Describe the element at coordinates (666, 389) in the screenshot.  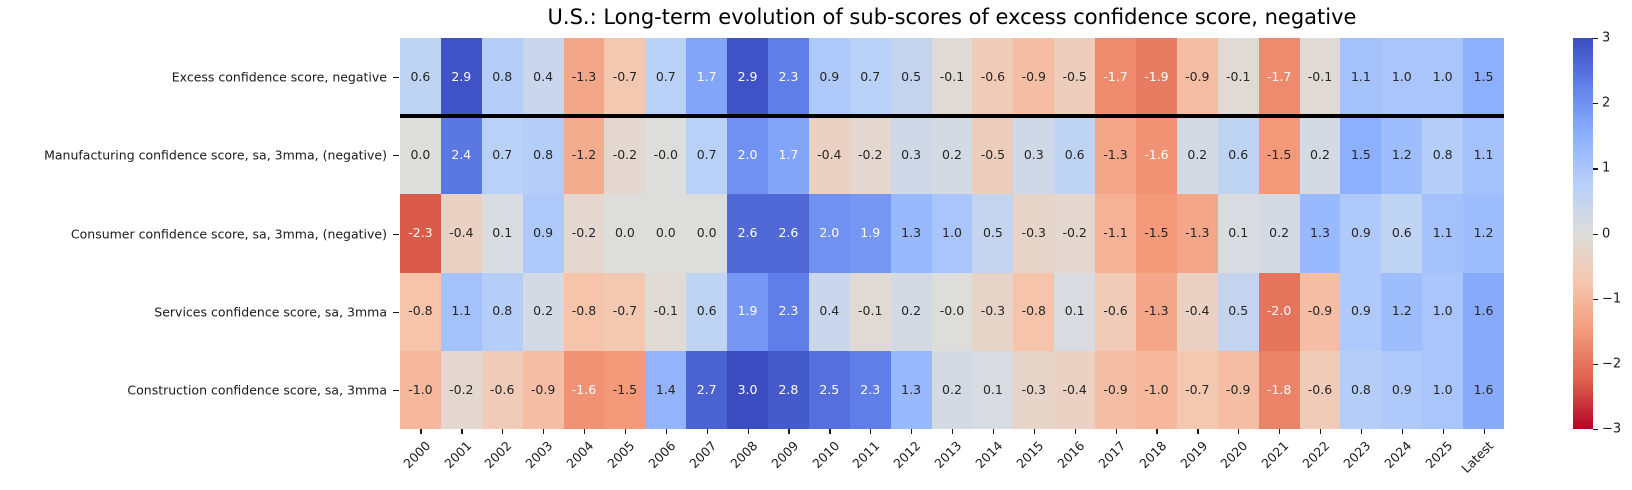
I see `heatmap-cell: 1.4` at that location.